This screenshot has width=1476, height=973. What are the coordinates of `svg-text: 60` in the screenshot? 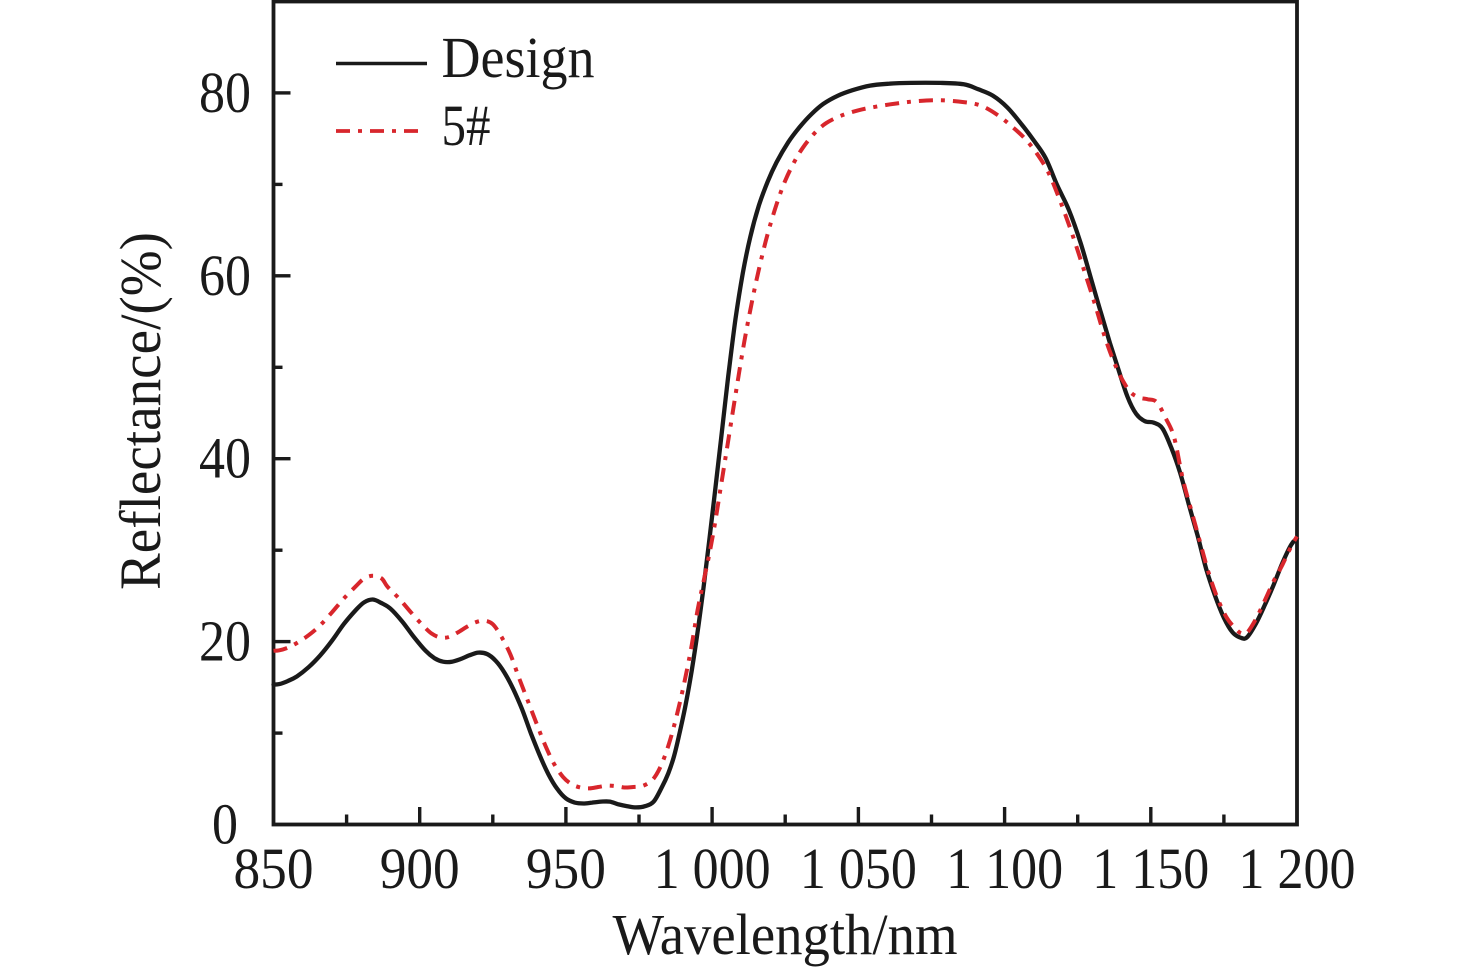 It's located at (225, 275).